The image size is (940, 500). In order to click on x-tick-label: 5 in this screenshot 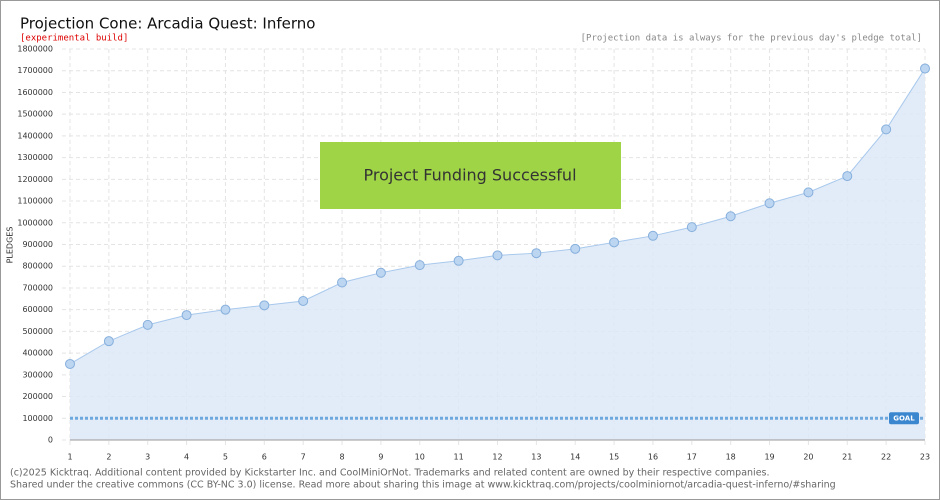, I will do `click(225, 457)`.